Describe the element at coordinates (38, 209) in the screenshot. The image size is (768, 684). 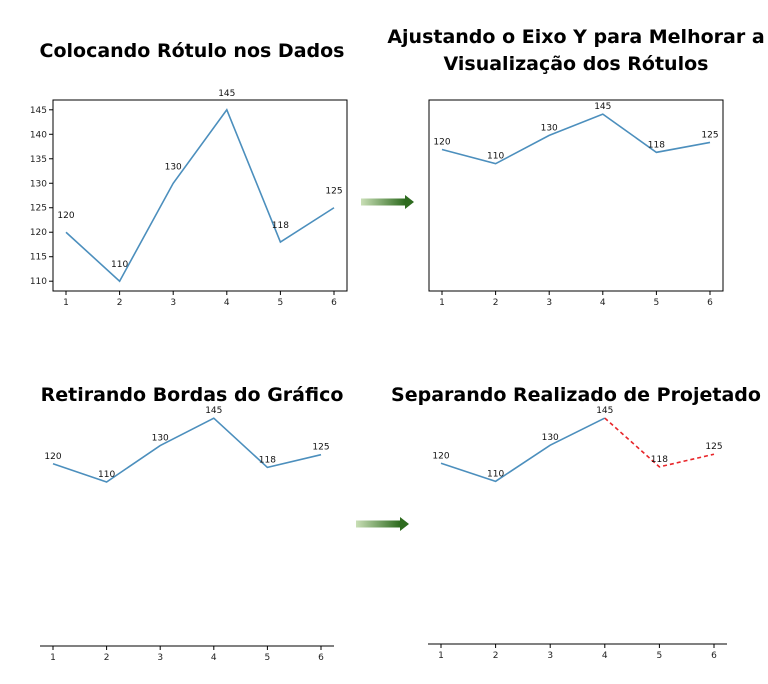
I see `y-tick-label: 125` at that location.